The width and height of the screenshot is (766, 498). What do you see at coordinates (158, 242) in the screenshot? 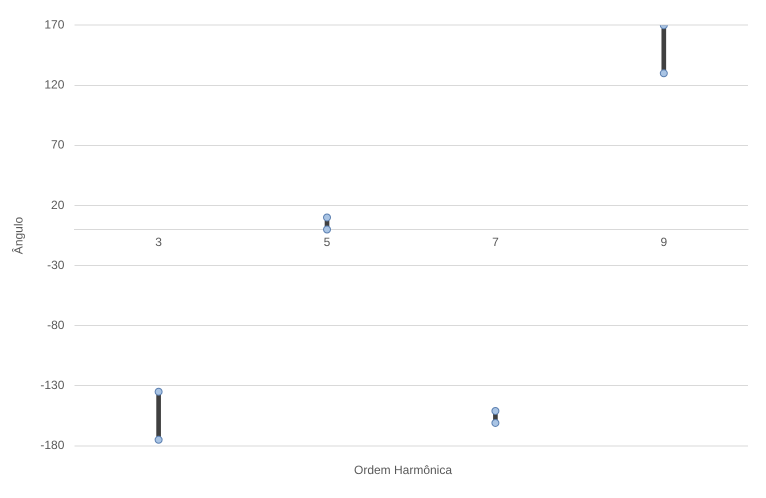
I see `x-tick-label: 3` at bounding box center [158, 242].